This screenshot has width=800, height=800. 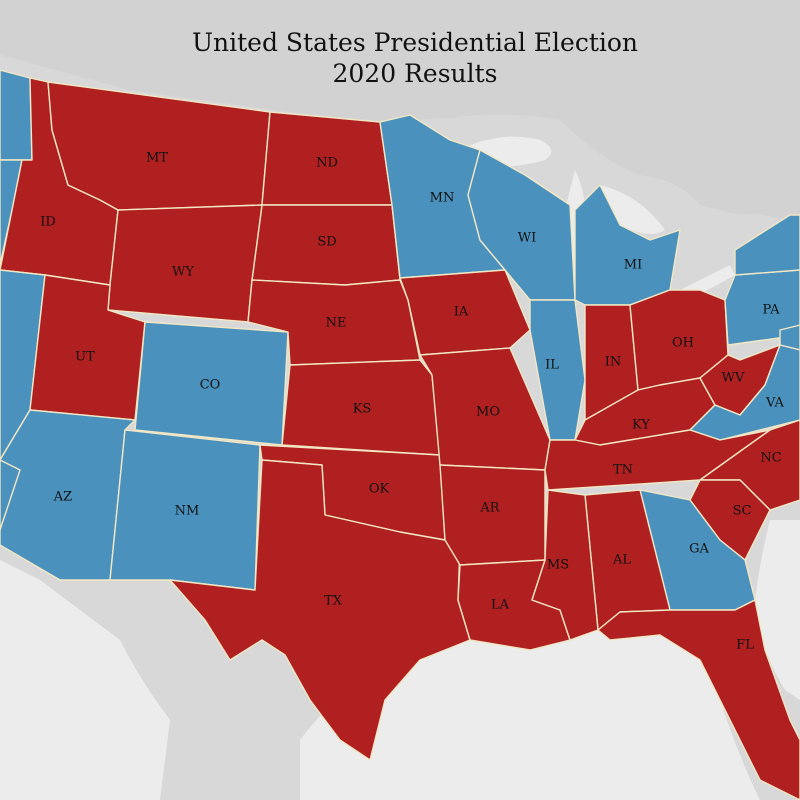 I want to click on label-sd: SD, so click(x=326, y=242).